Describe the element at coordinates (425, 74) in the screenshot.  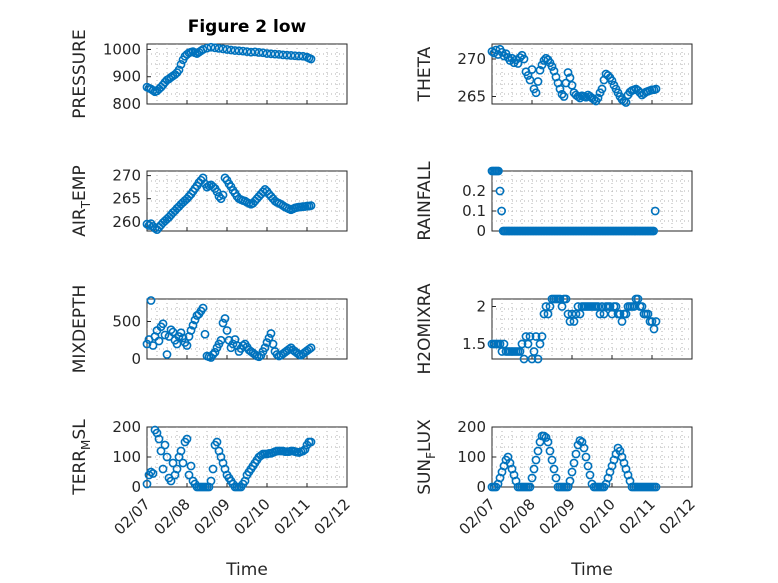
I see `panel-2-ylabel: THETA` at that location.